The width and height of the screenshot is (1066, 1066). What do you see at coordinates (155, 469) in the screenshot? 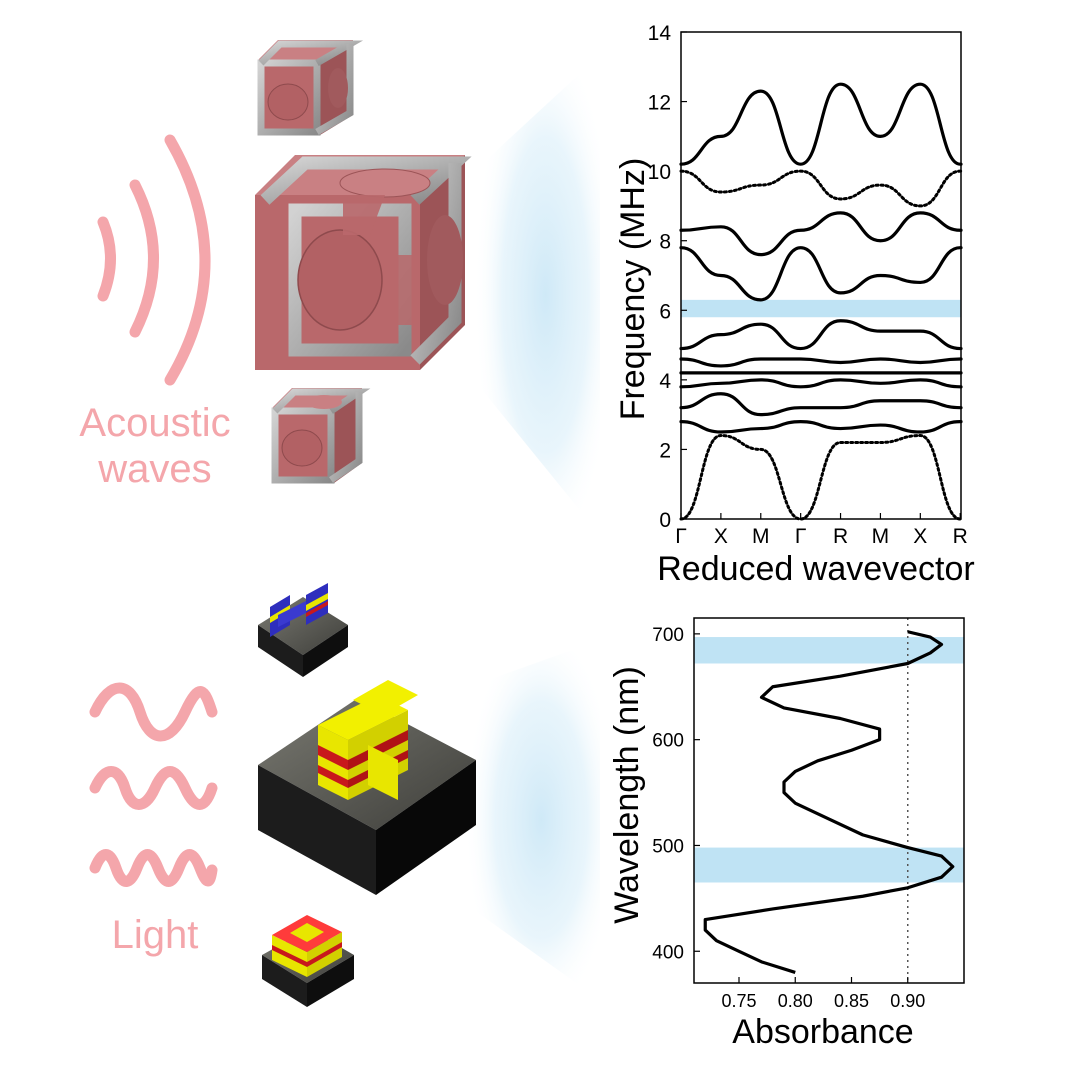
I see `acoustic-label-line2: waves` at bounding box center [155, 469].